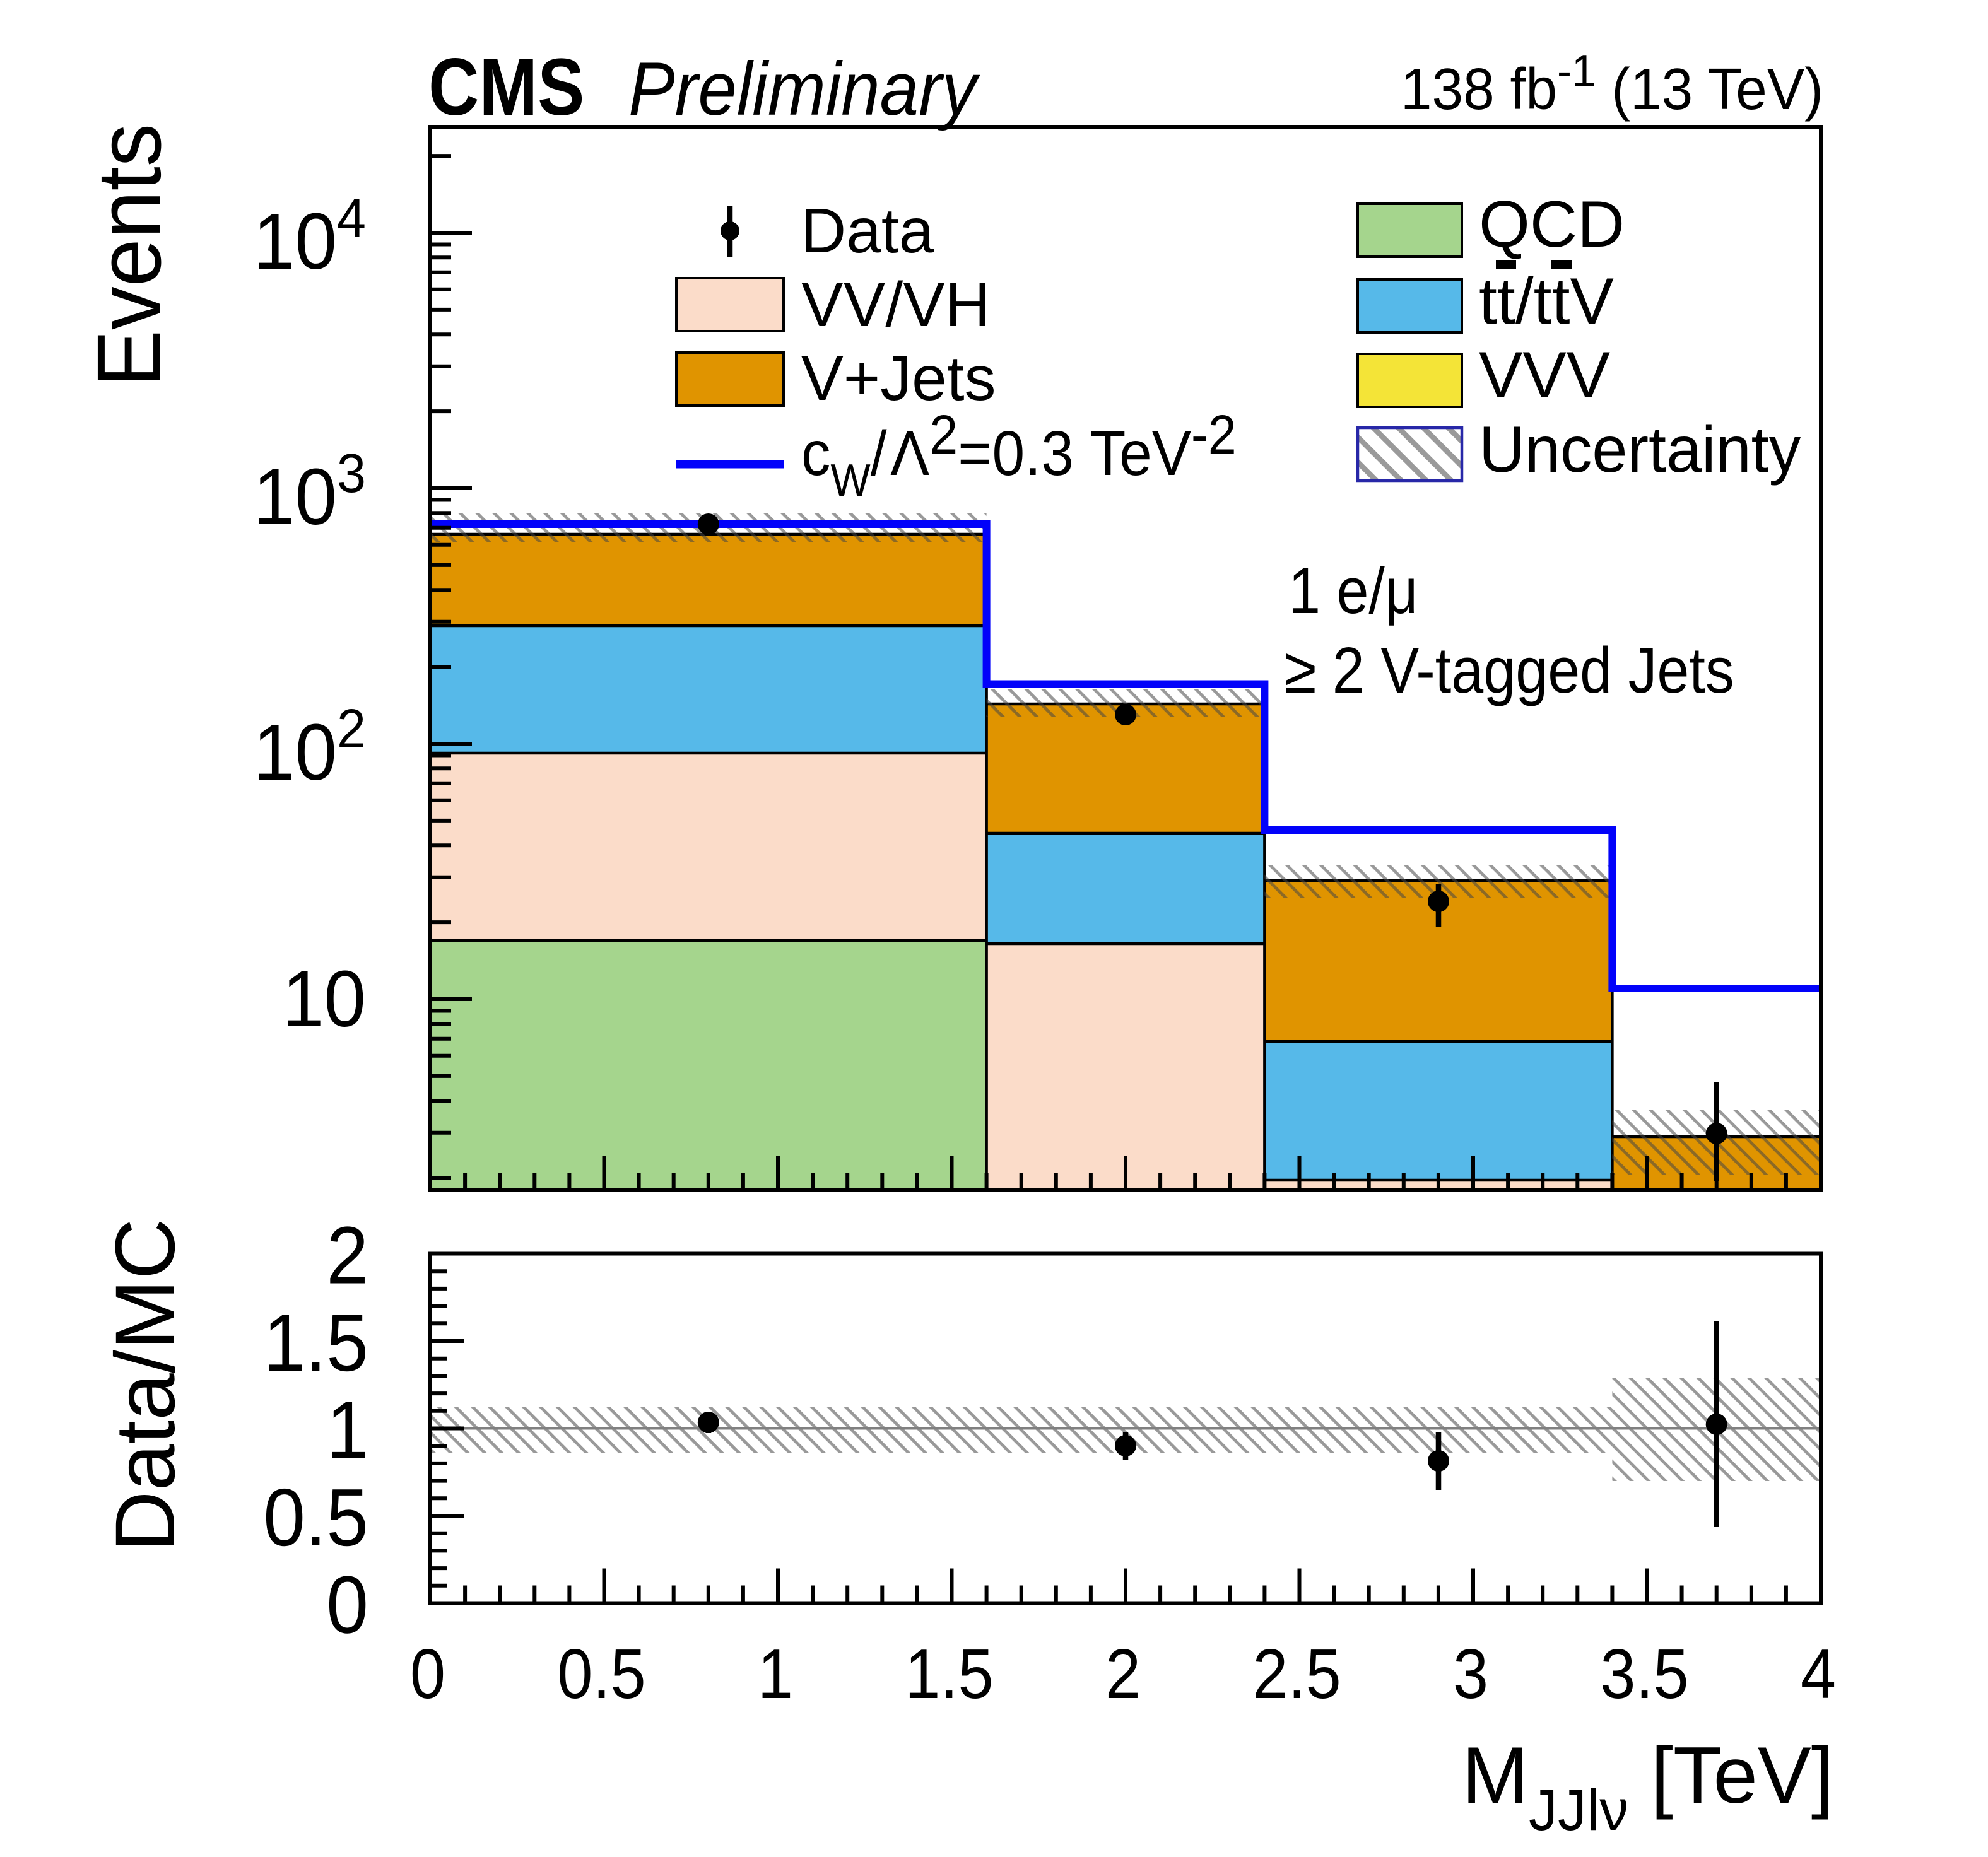 The height and width of the screenshot is (1857, 1988). What do you see at coordinates (867, 231) in the screenshot?
I see `svg-text: Data` at bounding box center [867, 231].